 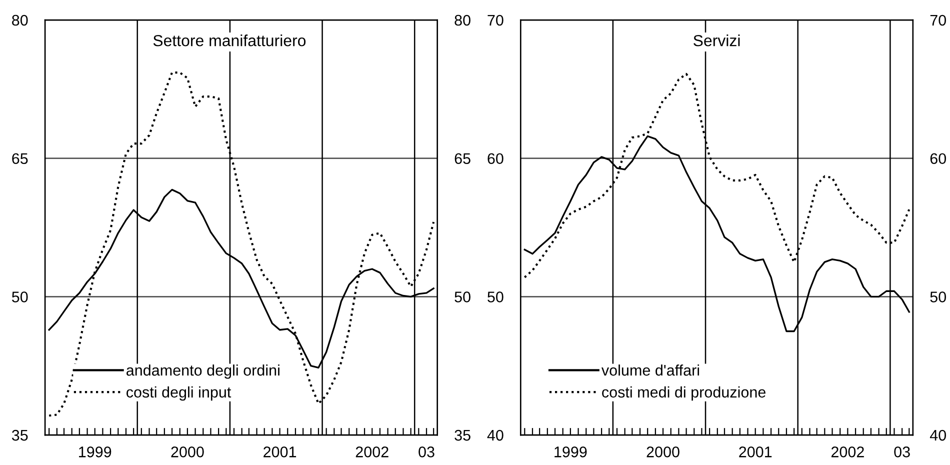 I want to click on y2-tick-label: 60, so click(x=938, y=158).